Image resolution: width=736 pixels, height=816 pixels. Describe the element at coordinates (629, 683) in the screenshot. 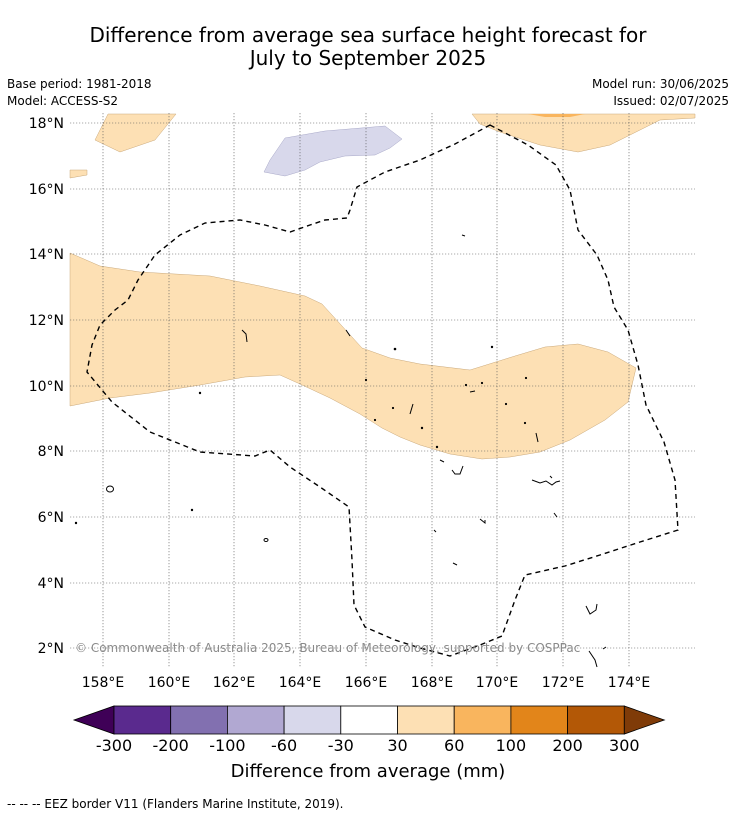

I see `lon-label: 174°E` at that location.